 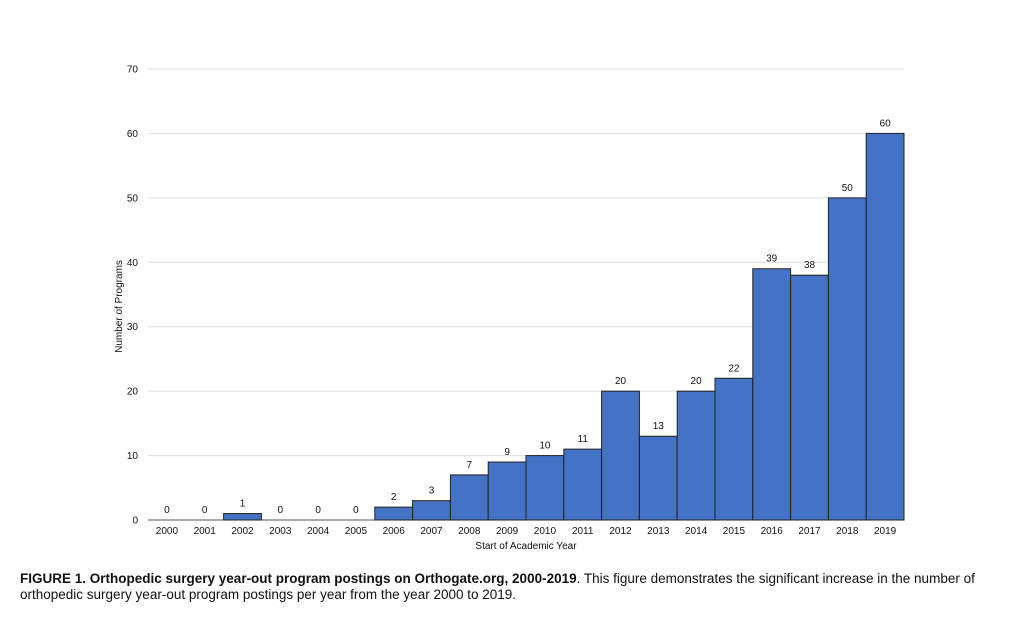 I want to click on x-tick-label: 2012, so click(x=620, y=531).